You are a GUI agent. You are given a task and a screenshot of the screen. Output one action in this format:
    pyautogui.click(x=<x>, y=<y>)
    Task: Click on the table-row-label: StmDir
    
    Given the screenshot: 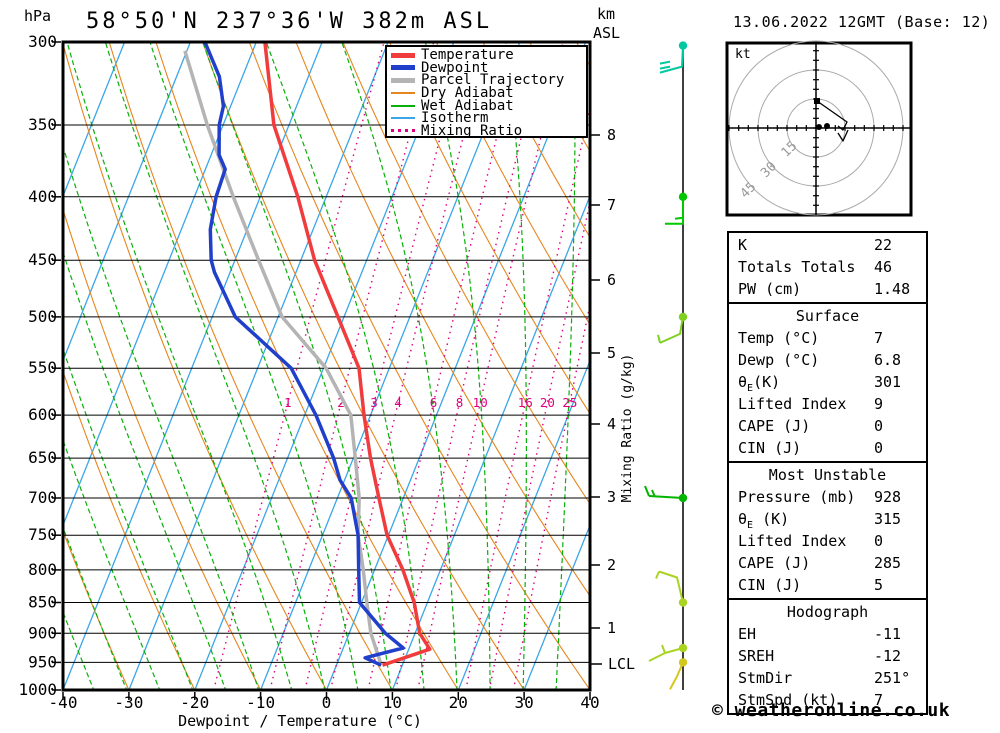 What is the action you would take?
    pyautogui.click(x=765, y=678)
    